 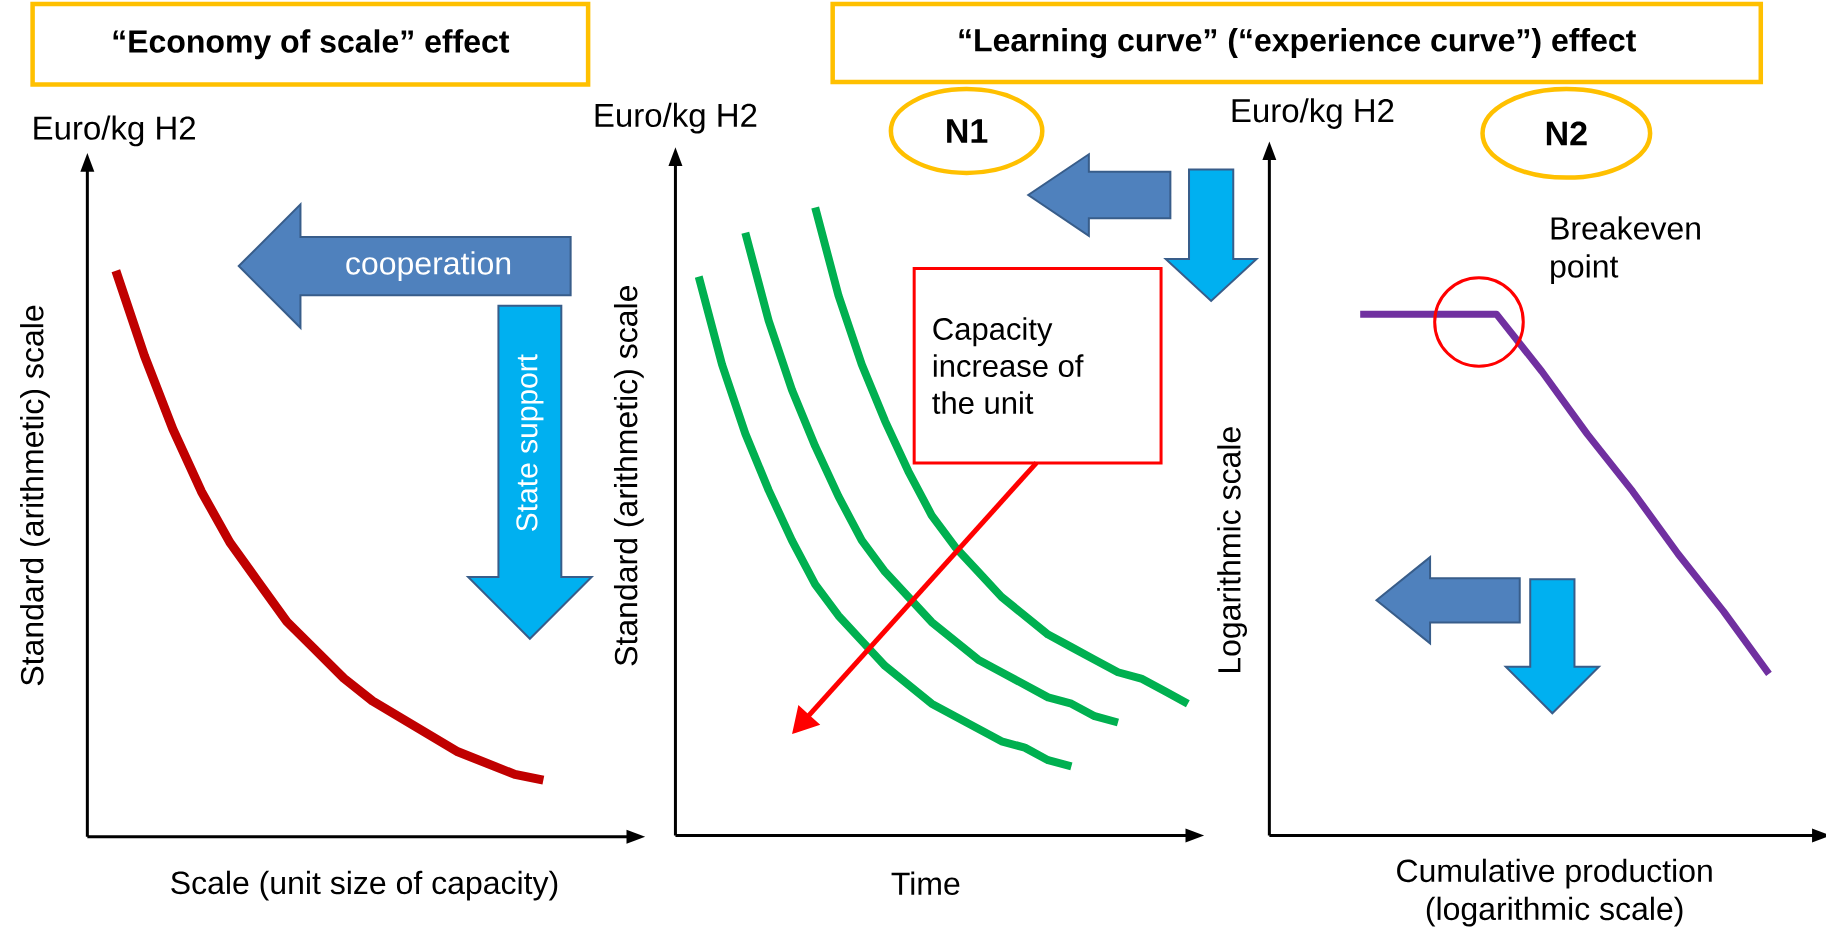 I want to click on chart-title: “Economy of scale” effect, so click(x=311, y=44).